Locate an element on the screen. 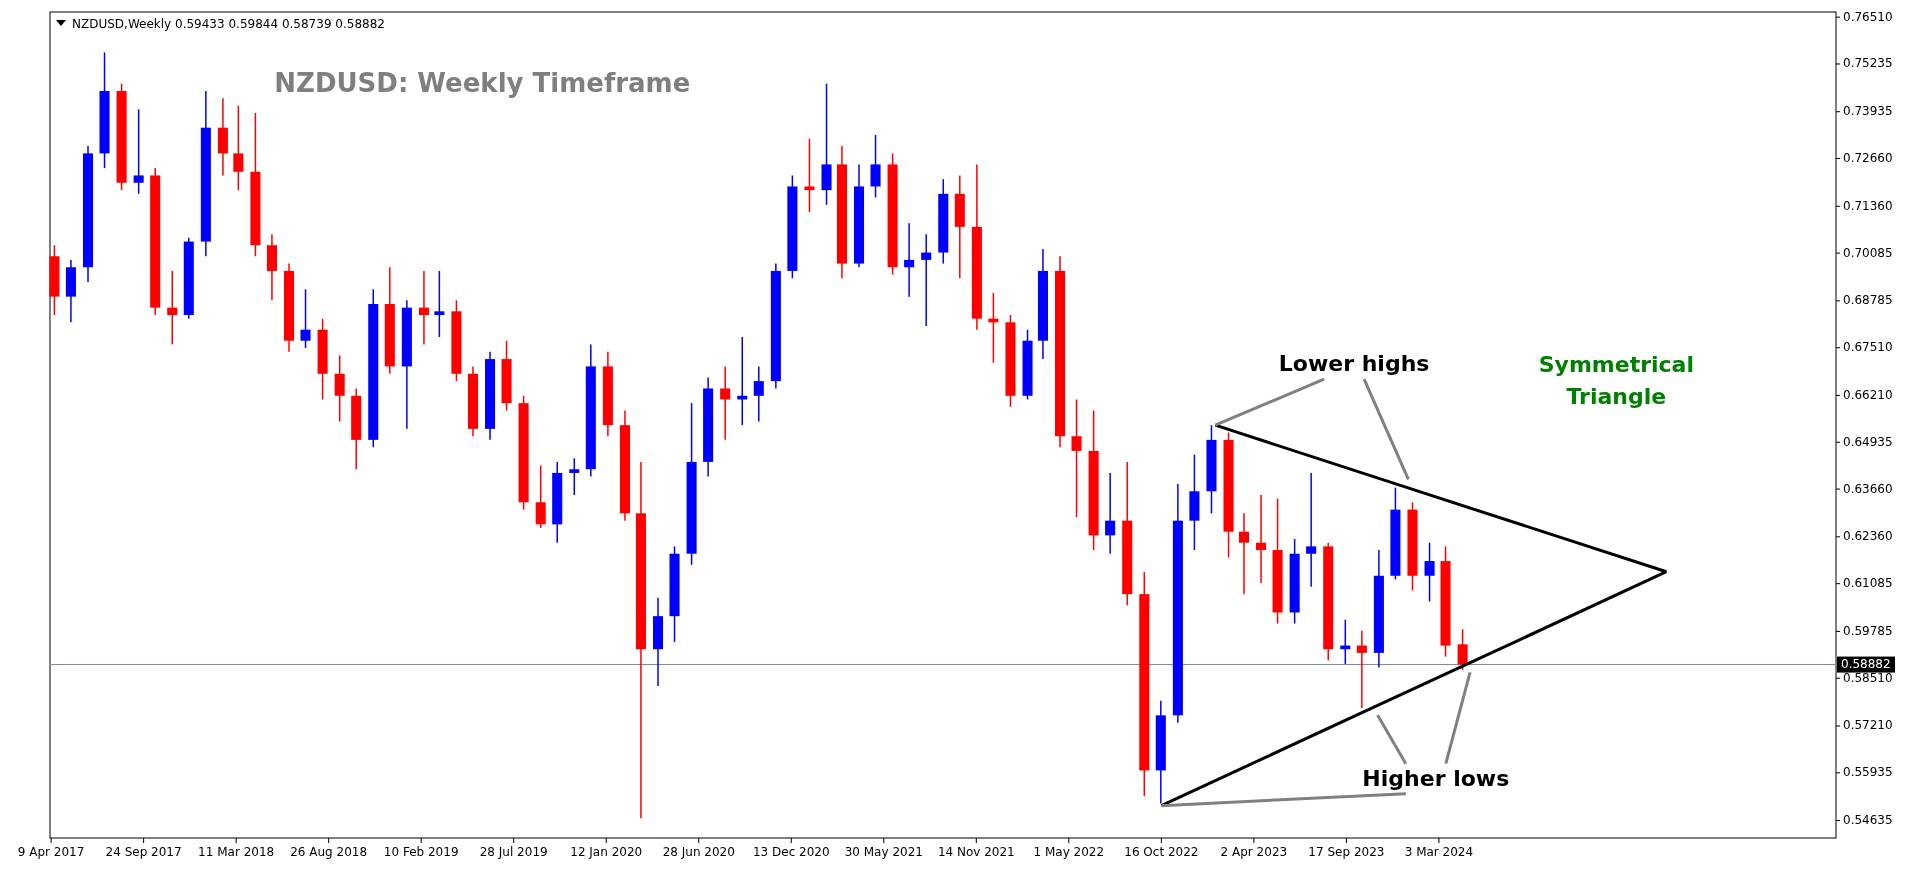 The height and width of the screenshot is (884, 1916). annotation: Lower highs is located at coordinates (1354, 364).